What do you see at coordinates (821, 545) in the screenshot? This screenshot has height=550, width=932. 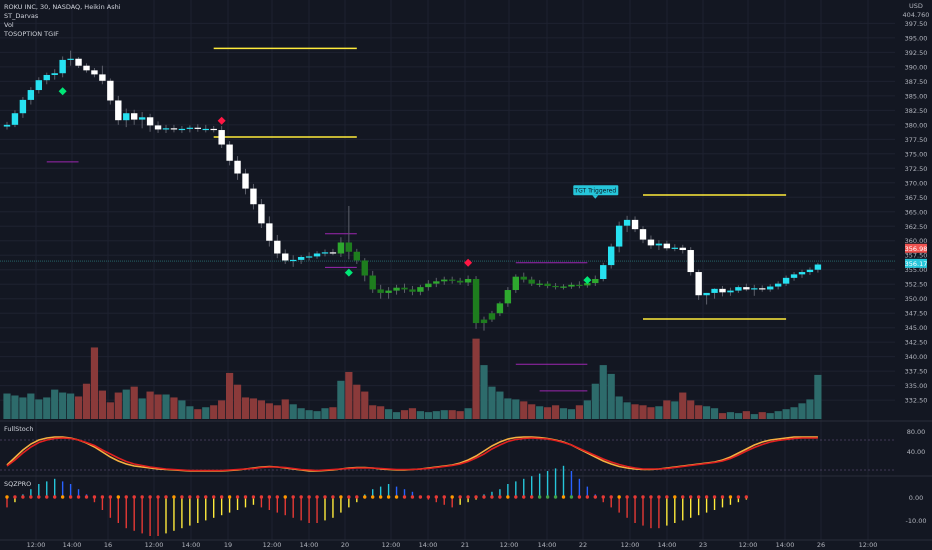 I see `time-tick-label: 26` at bounding box center [821, 545].